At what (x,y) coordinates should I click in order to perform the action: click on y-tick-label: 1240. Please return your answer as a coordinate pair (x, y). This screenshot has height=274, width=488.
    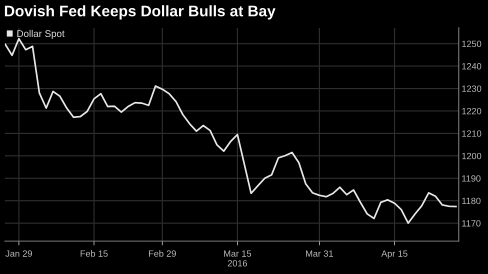
    Looking at the image, I should click on (472, 66).